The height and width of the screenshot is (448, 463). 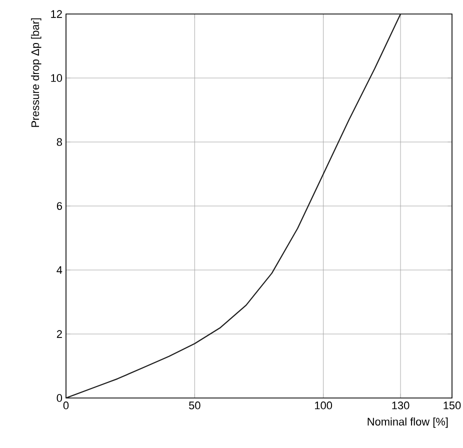 I want to click on x-tick-label: 0, so click(x=66, y=406).